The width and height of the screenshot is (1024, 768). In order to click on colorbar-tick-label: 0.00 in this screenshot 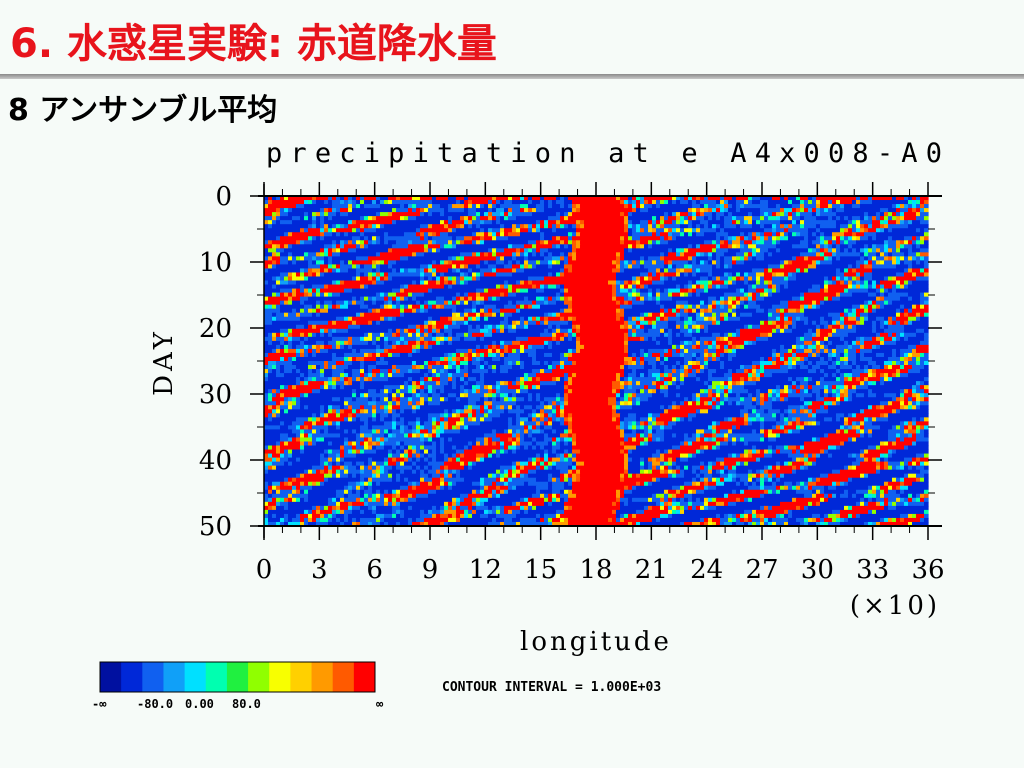, I will do `click(199, 704)`.